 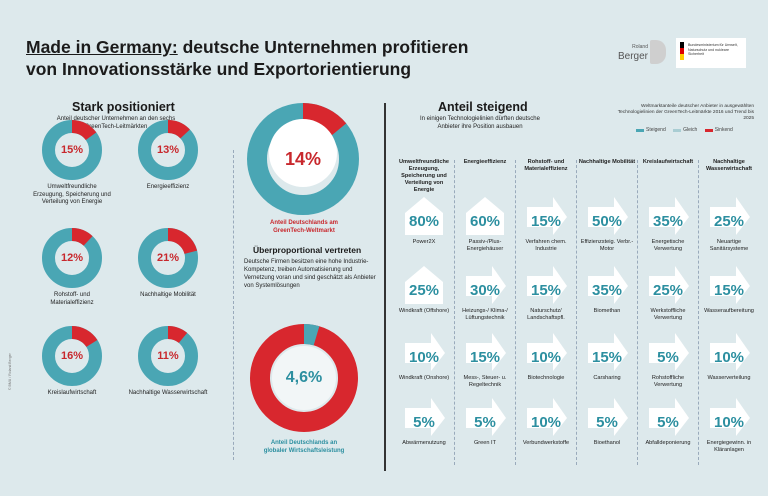 What do you see at coordinates (168, 295) in the screenshot?
I see `market-label: Nachhaltige Mobilität` at bounding box center [168, 295].